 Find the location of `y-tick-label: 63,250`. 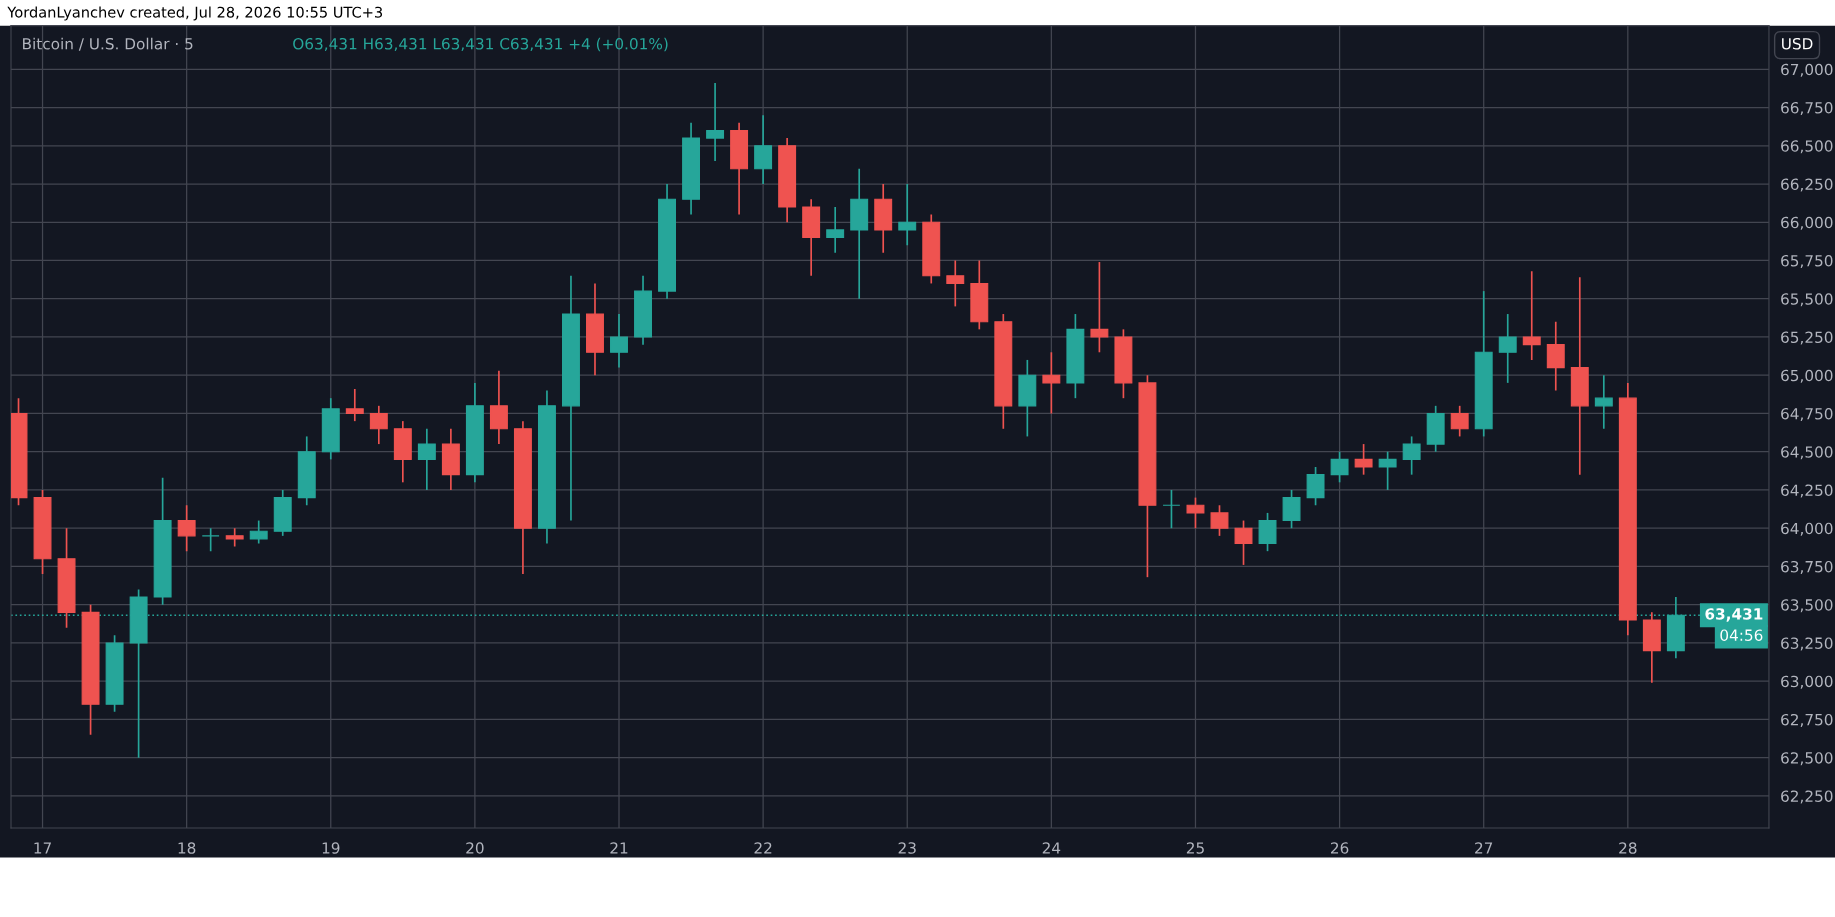

y-tick-label: 63,250 is located at coordinates (1807, 644).